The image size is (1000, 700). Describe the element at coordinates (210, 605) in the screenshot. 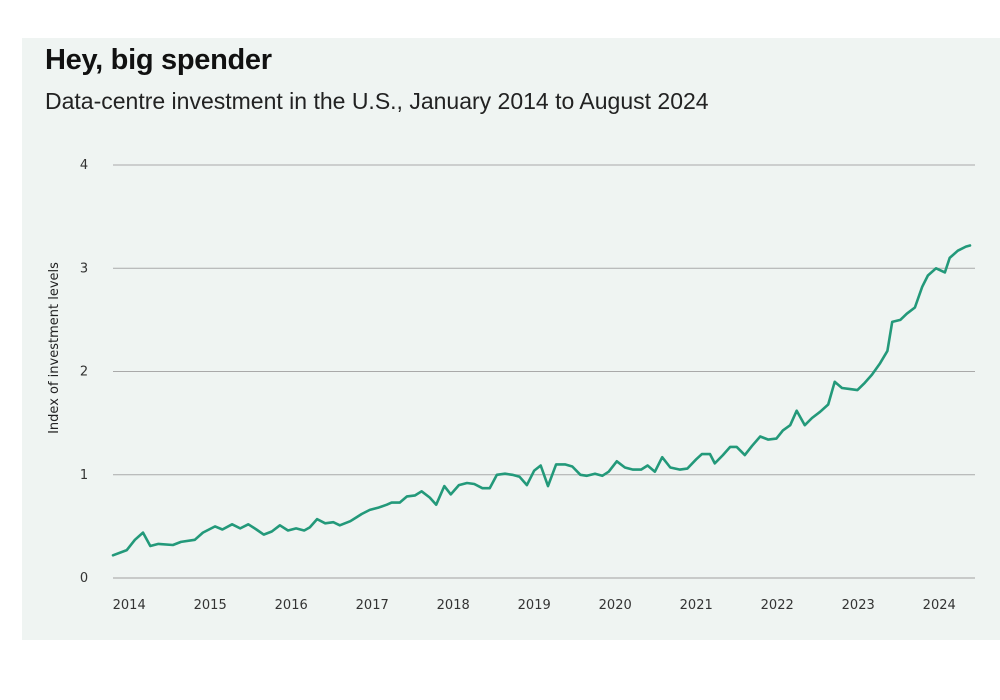

I see `x-tick-label: 2015` at that location.